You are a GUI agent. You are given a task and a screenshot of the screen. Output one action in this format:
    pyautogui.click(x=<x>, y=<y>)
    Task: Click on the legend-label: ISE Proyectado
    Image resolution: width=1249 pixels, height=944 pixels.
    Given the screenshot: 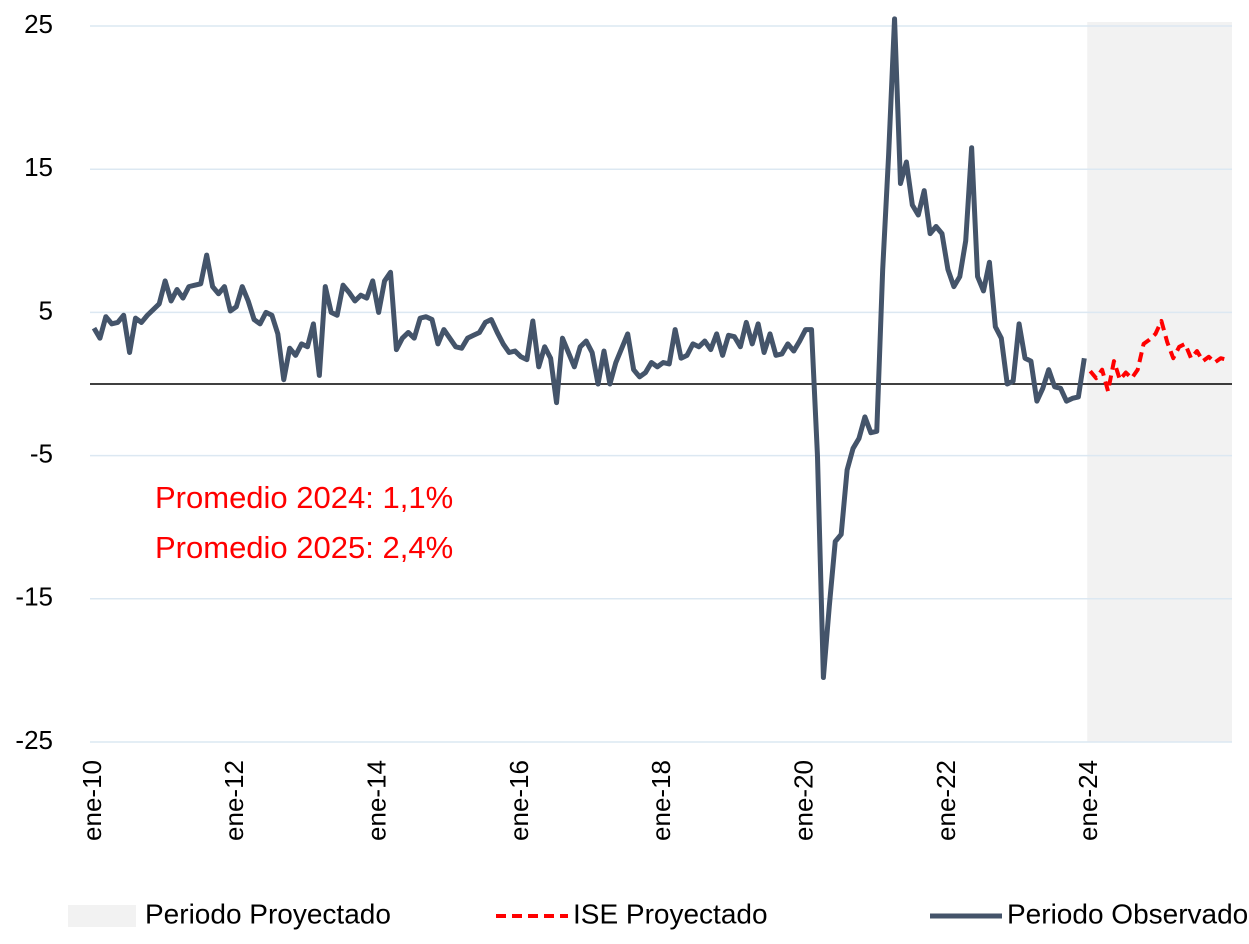 What is the action you would take?
    pyautogui.click(x=670, y=913)
    